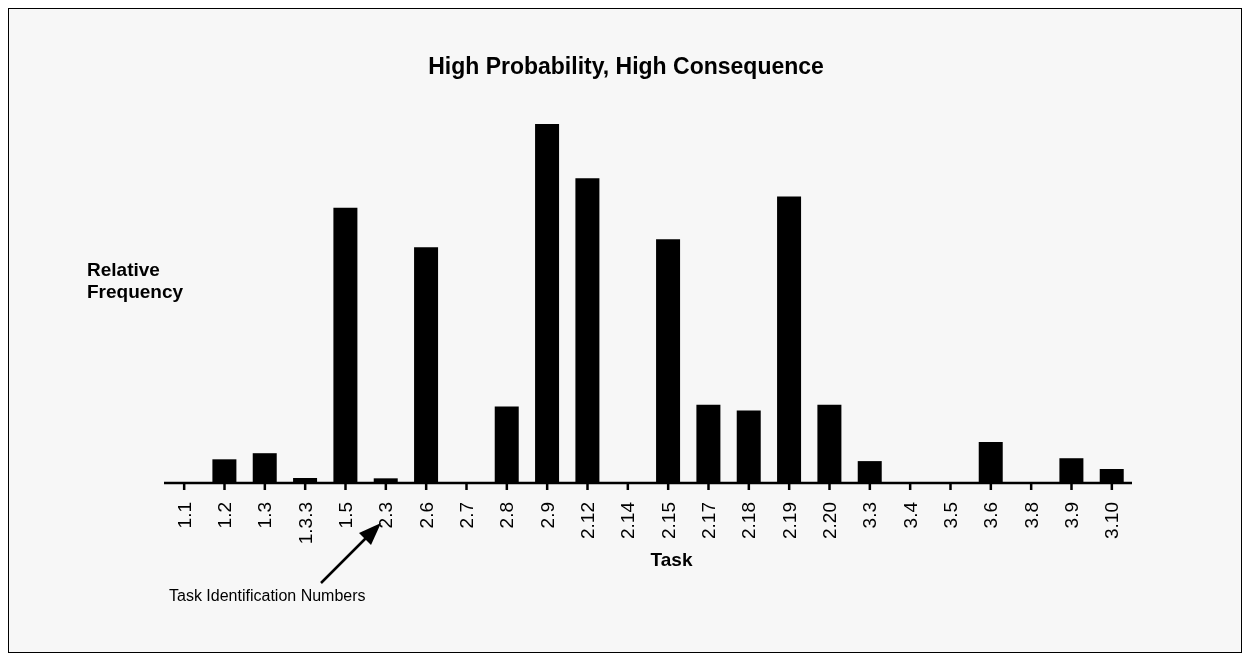 This screenshot has height=667, width=1254. What do you see at coordinates (1071, 515) in the screenshot?
I see `x-tick-label: 3.9` at bounding box center [1071, 515].